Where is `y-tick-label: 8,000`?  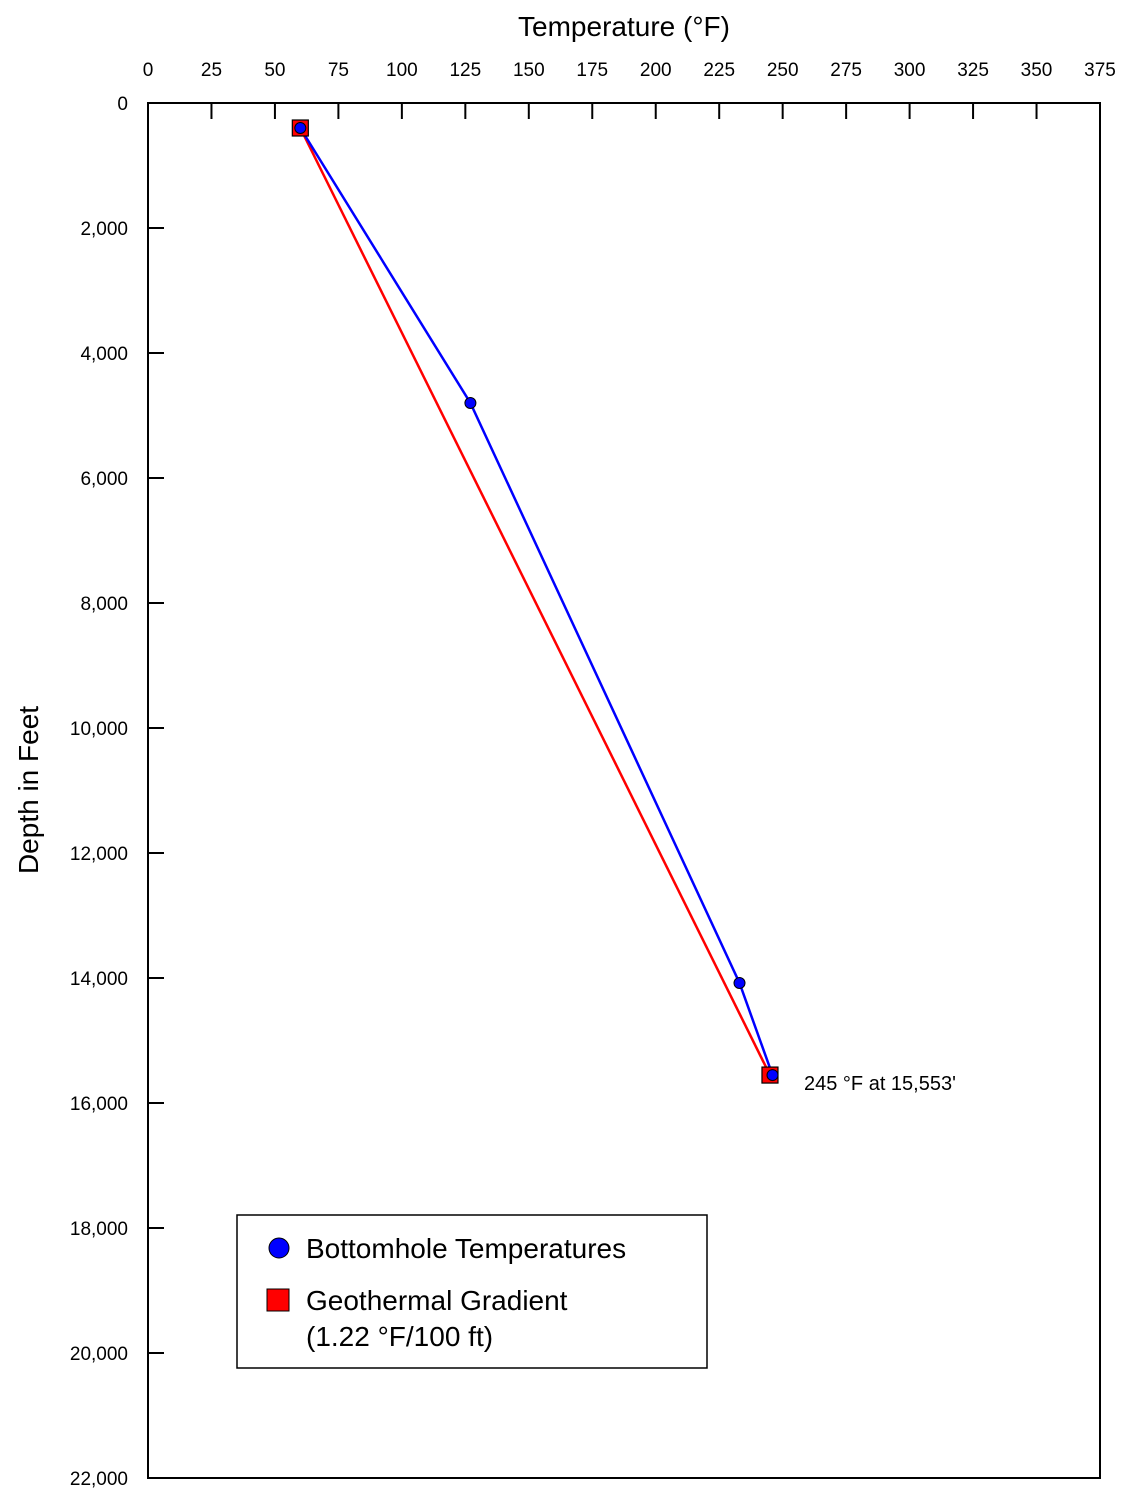 y-tick-label: 8,000 is located at coordinates (104, 604).